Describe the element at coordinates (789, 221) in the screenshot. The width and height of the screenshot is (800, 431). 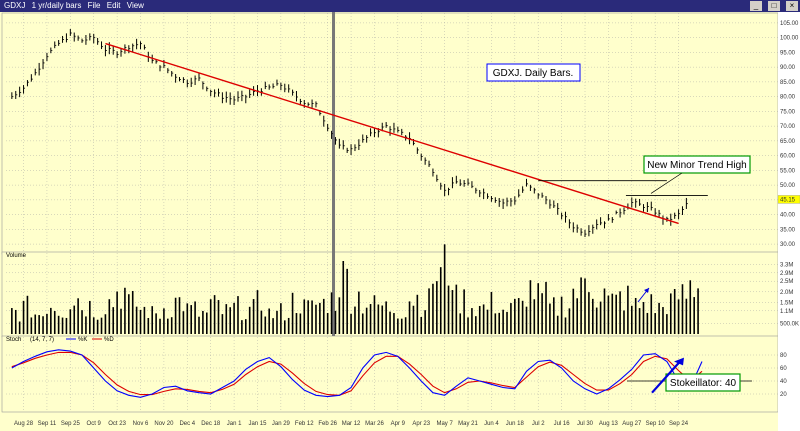
I see `y-axis-gutter` at that location.